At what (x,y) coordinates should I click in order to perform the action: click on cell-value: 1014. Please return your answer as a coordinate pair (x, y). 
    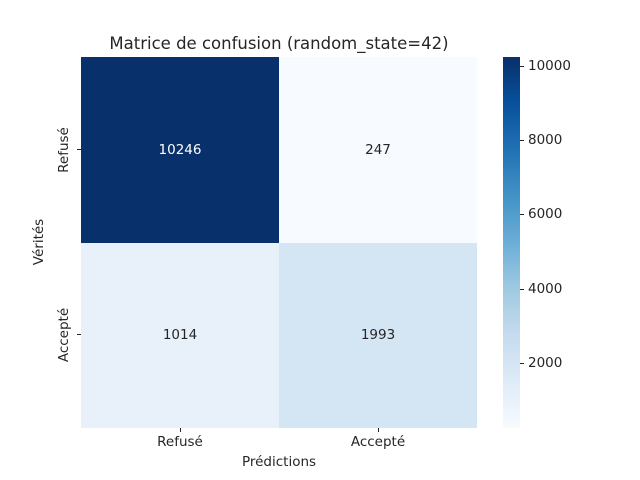
    Looking at the image, I should click on (180, 335).